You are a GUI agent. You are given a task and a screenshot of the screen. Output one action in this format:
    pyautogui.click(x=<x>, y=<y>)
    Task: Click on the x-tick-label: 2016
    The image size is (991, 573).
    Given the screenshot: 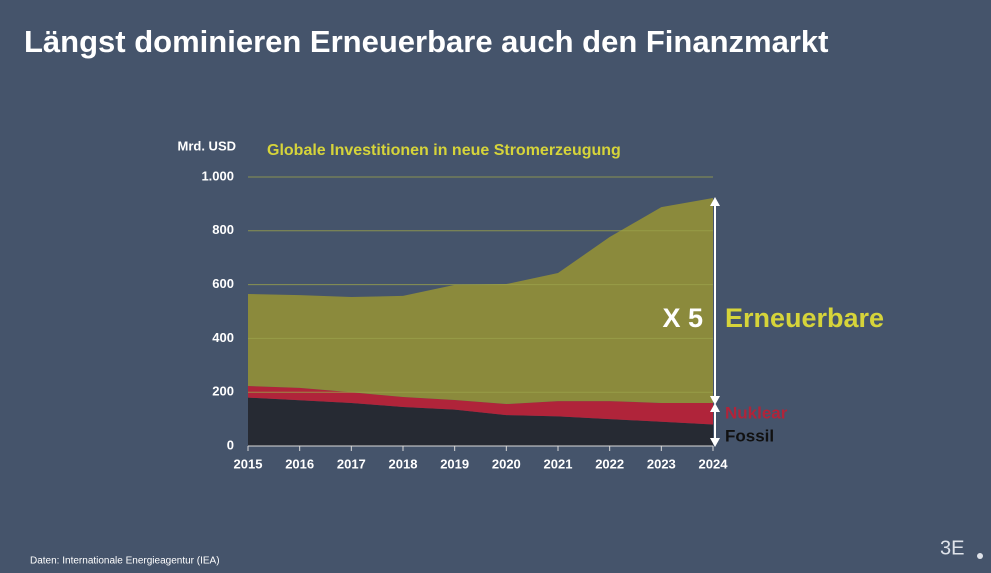 What is the action you would take?
    pyautogui.click(x=299, y=463)
    